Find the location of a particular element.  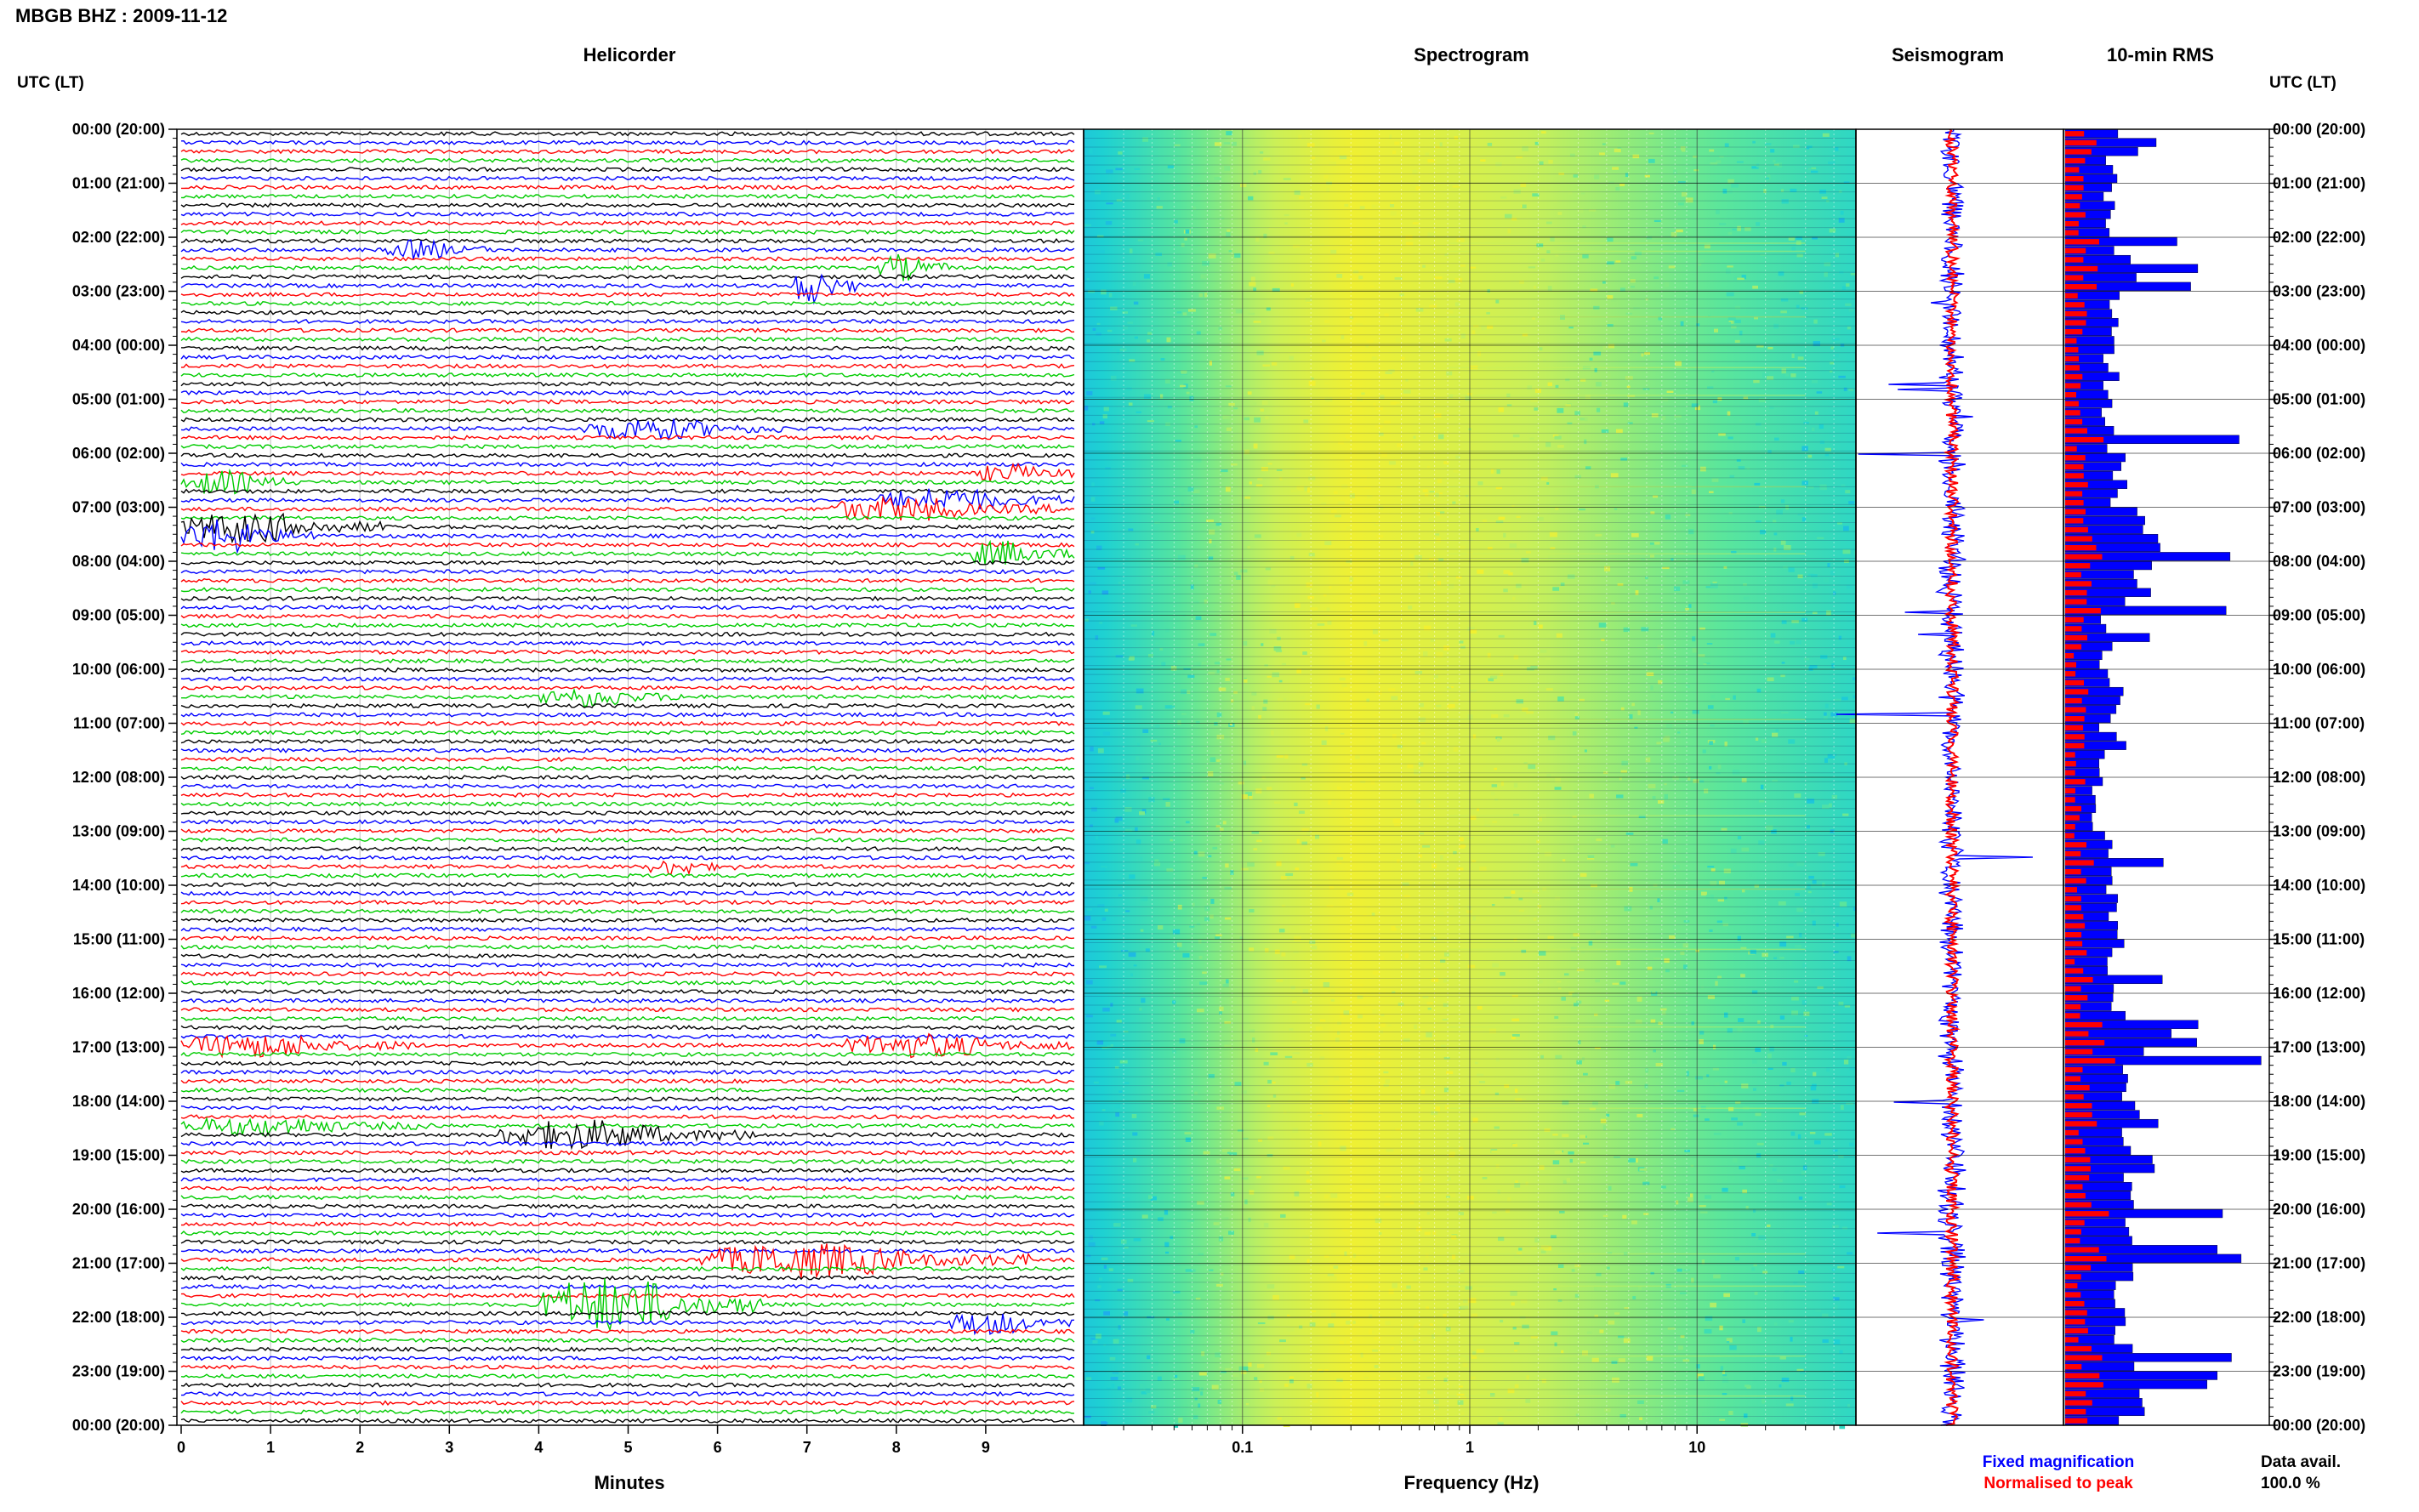

right-hour-label: 06:00 (02:00) is located at coordinates (2319, 453).